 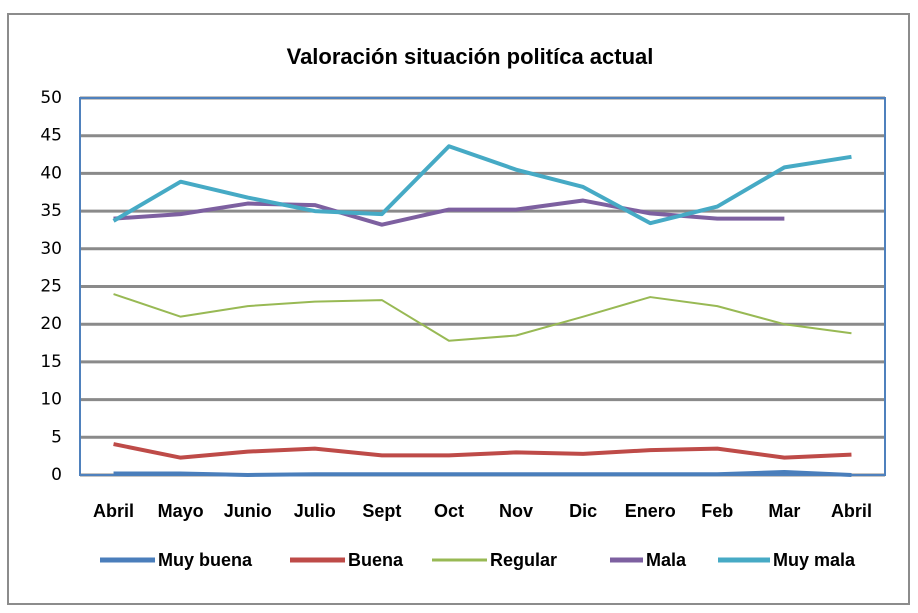 I want to click on legend-label: Regular, so click(x=523, y=560).